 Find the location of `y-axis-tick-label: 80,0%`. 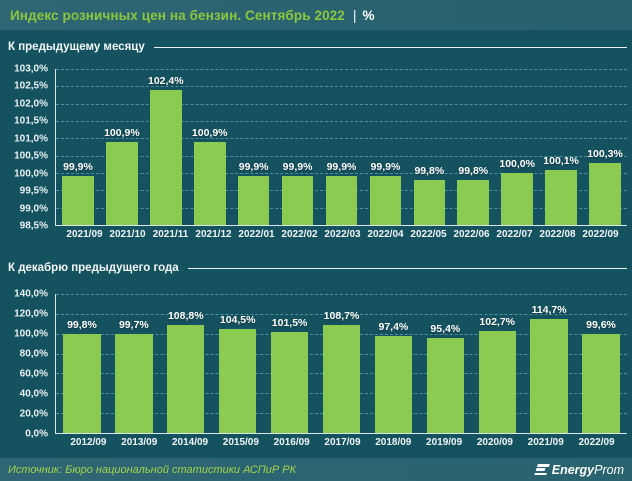

y-axis-tick-label: 80,0% is located at coordinates (33, 354).